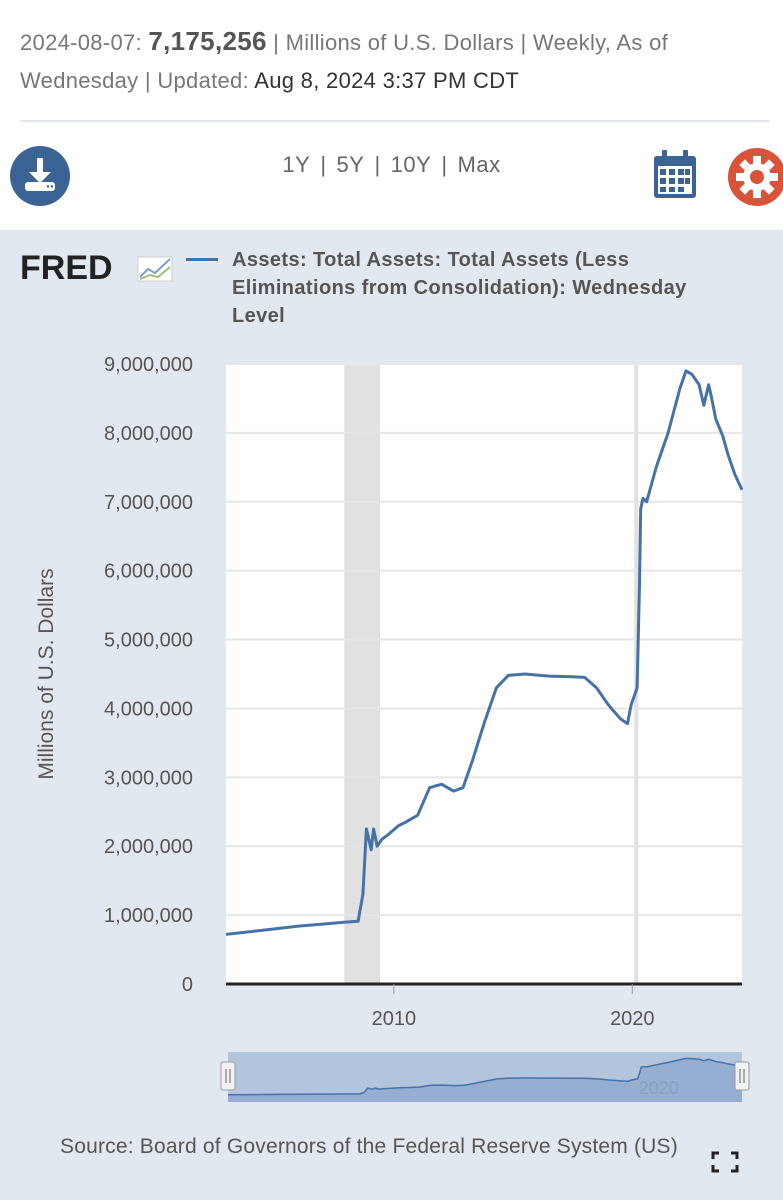 The image size is (783, 1200). What do you see at coordinates (228, 1076) in the screenshot?
I see `navigator-left-handle` at bounding box center [228, 1076].